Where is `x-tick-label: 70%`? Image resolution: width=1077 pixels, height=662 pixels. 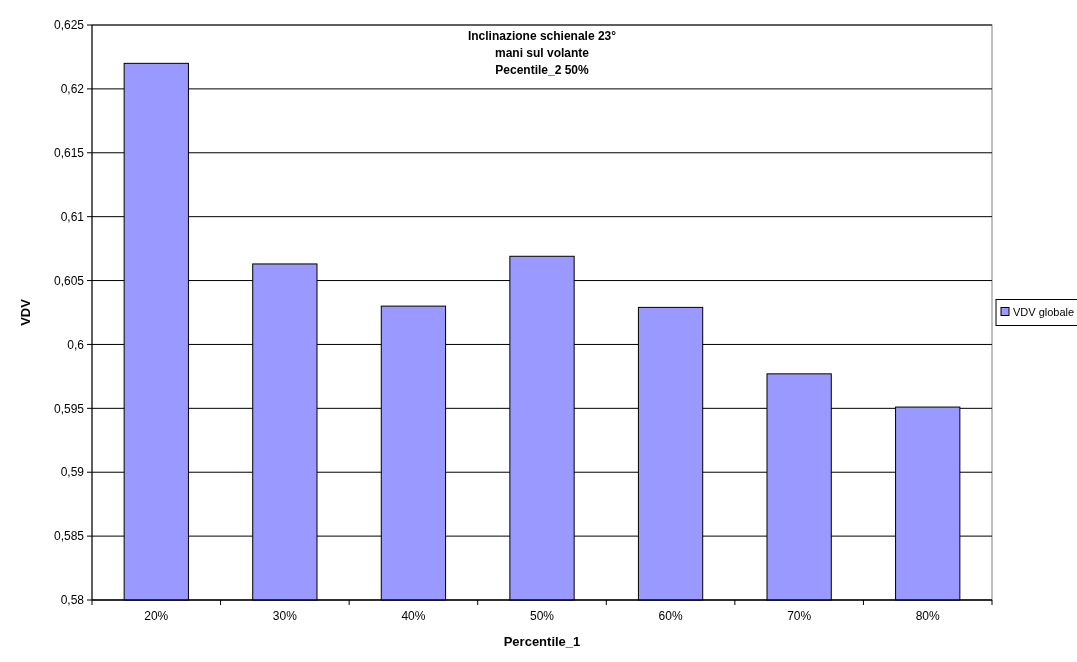
x-tick-label: 70% is located at coordinates (799, 616).